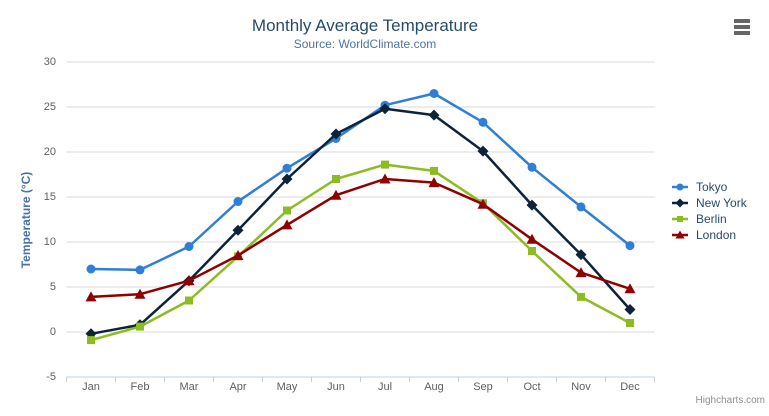  What do you see at coordinates (49, 197) in the screenshot?
I see `y-axis-tick-label: 15` at bounding box center [49, 197].